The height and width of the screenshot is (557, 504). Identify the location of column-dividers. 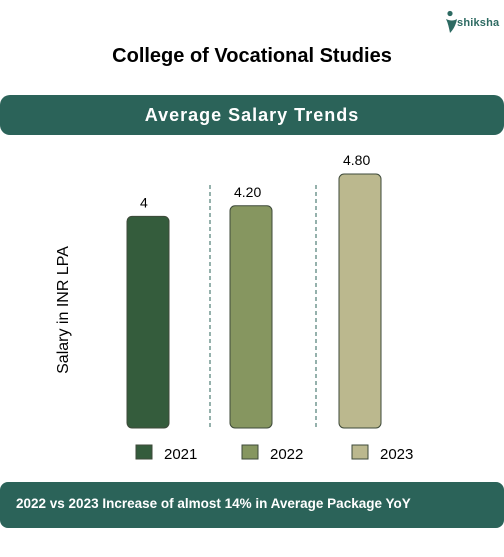
(263, 307).